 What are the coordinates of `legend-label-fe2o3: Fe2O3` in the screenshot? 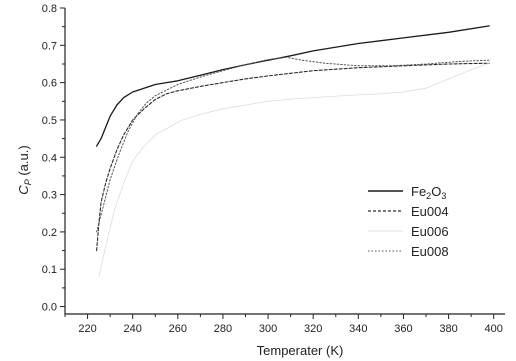 It's located at (428, 192).